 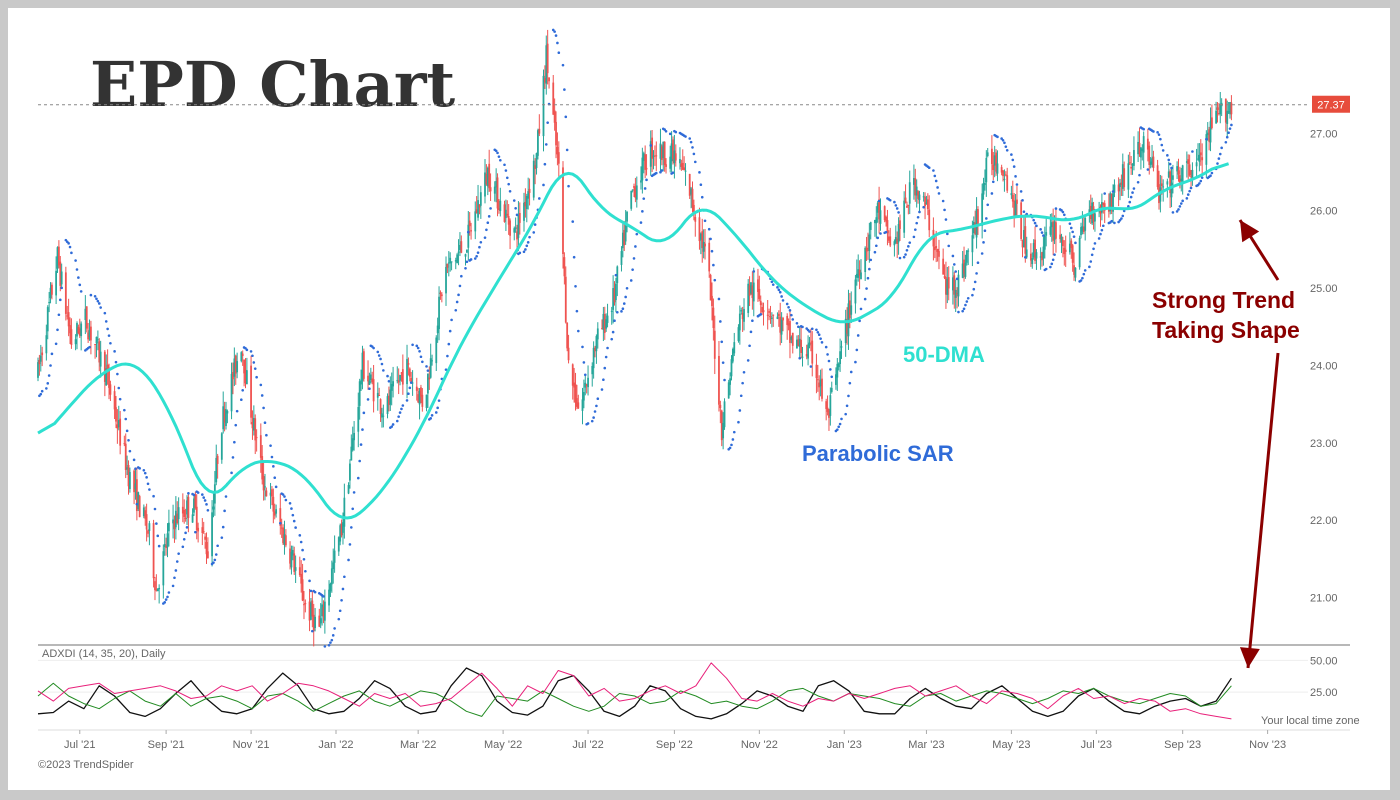 I want to click on x-tick-label: Nov '22, so click(x=759, y=745).